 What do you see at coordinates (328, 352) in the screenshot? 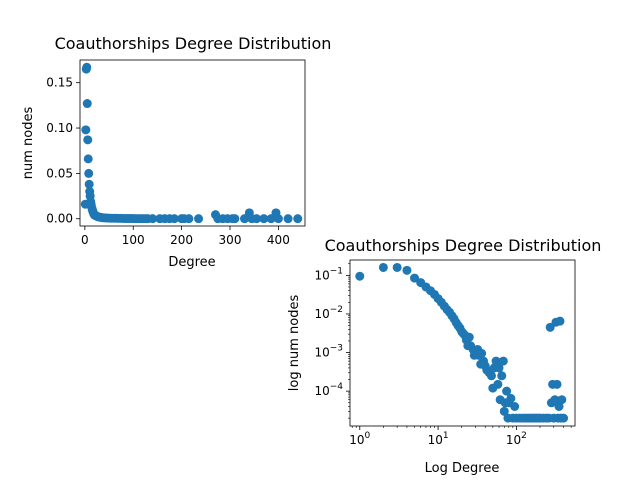
I see `chart2-y-tick-label: 10⁻³` at bounding box center [328, 352].